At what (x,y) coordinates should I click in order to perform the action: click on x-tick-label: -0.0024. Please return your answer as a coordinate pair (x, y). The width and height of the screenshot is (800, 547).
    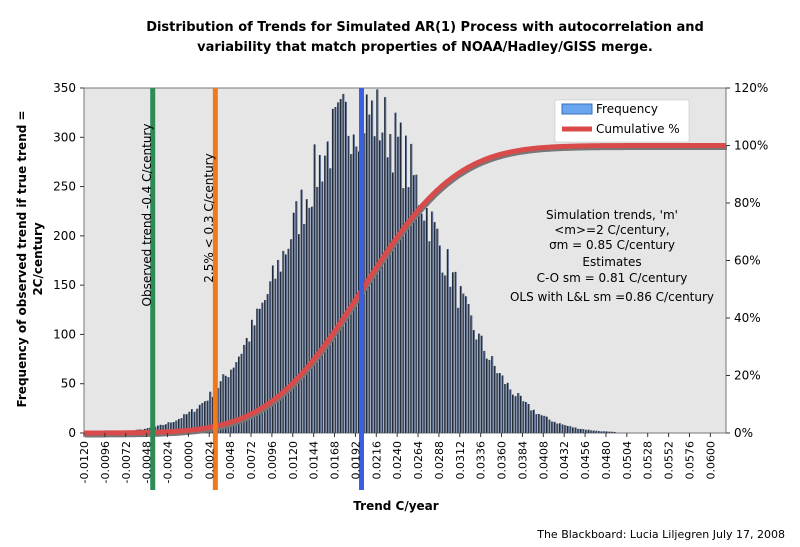
    Looking at the image, I should click on (168, 462).